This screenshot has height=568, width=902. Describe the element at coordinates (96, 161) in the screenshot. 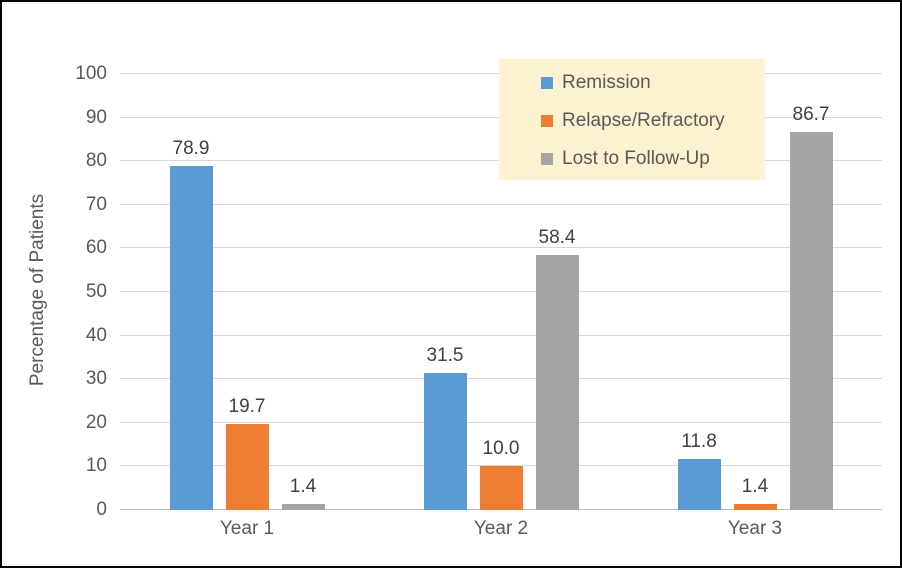

I see `y-tick-label-80: 80` at that location.